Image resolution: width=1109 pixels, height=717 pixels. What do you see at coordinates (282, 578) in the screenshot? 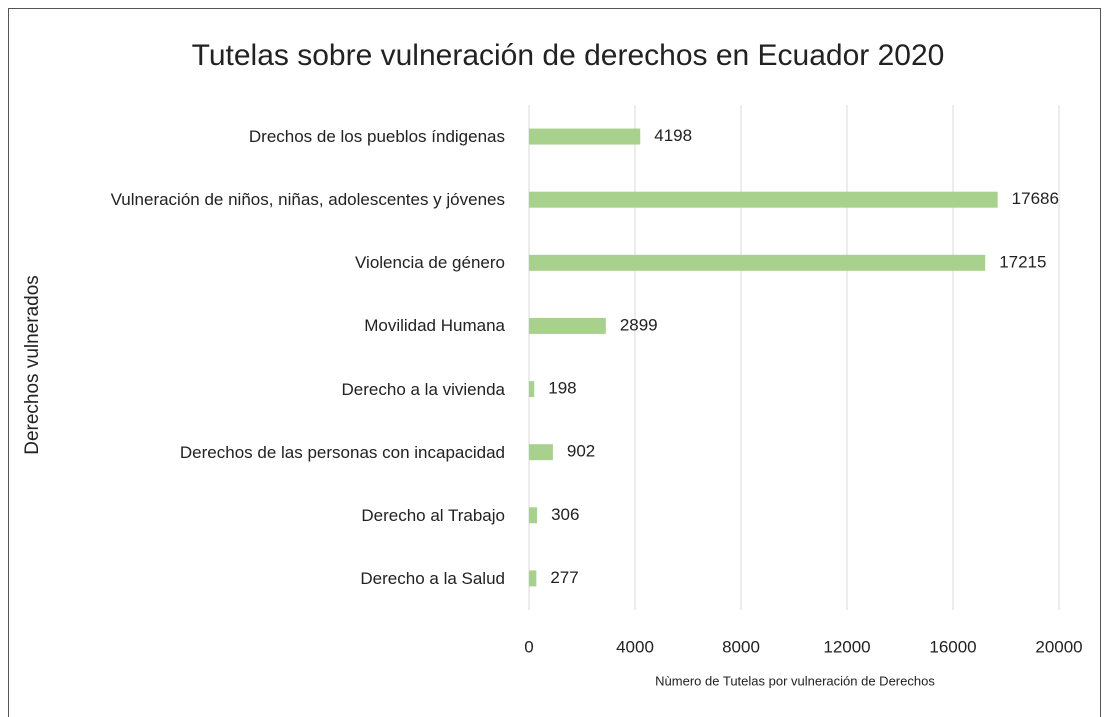
I see `y-tick-label-box: Derecho a la Salud` at bounding box center [282, 578].